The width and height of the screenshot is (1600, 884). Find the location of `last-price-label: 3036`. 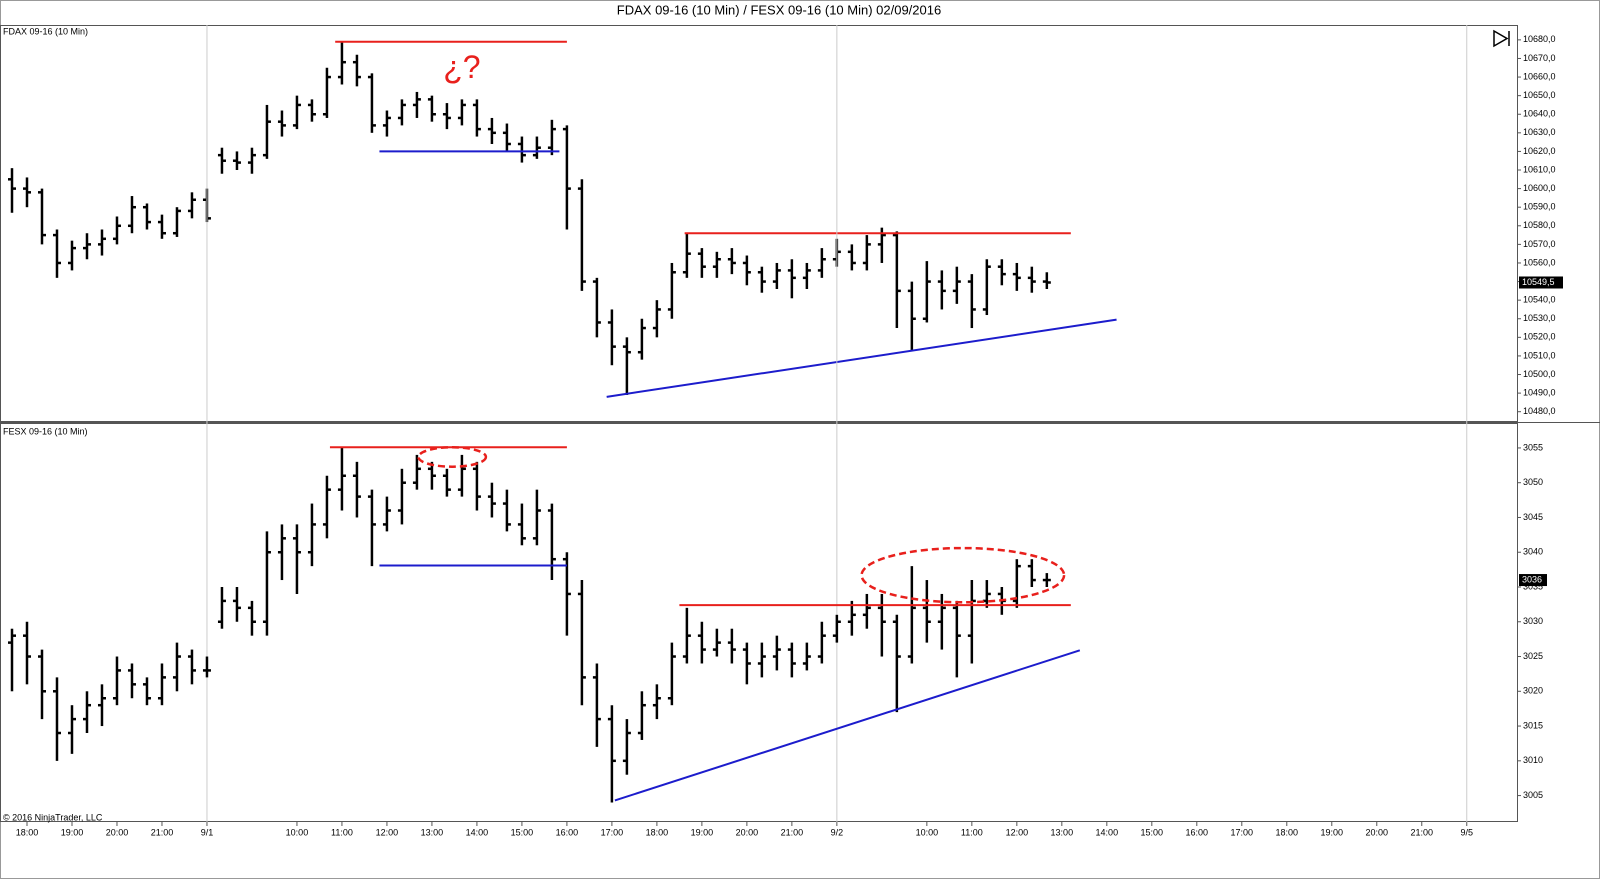

last-price-label: 3036 is located at coordinates (1532, 579).